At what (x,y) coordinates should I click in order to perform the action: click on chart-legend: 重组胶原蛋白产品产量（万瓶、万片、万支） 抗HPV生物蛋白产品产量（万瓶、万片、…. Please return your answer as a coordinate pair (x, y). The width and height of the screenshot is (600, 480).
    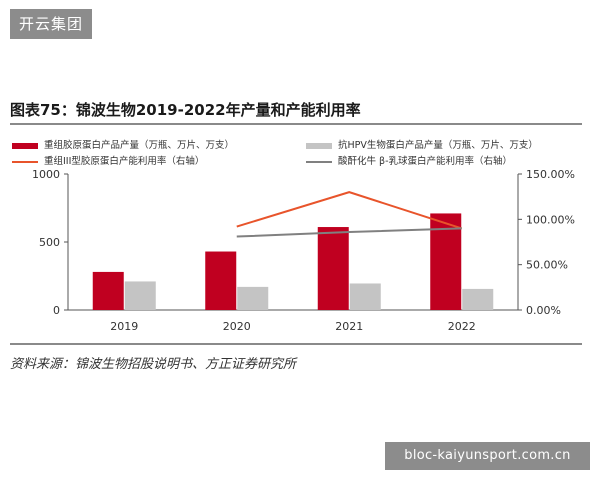
    Looking at the image, I should click on (301, 158).